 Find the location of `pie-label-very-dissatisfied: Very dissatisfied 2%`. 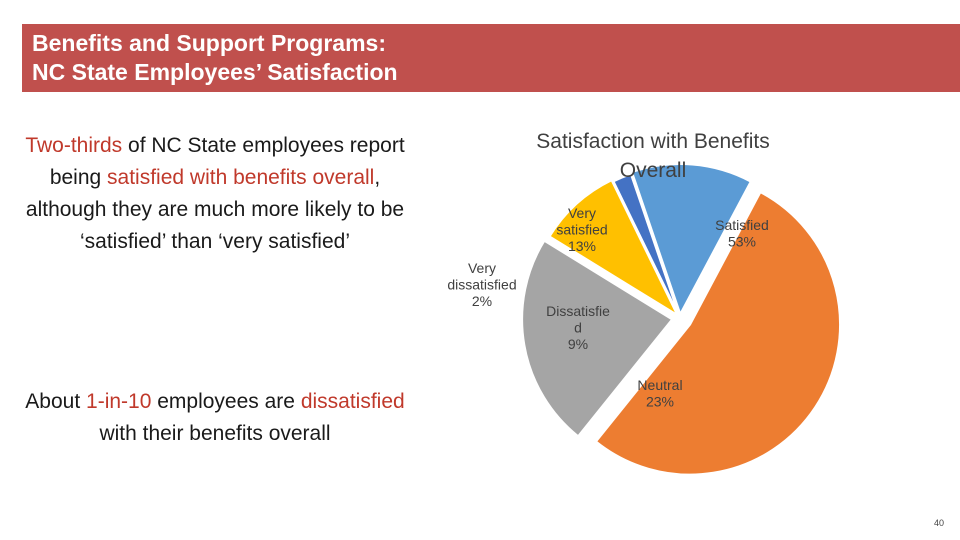

pie-label-very-dissatisfied: Very dissatisfied 2% is located at coordinates (481, 284).